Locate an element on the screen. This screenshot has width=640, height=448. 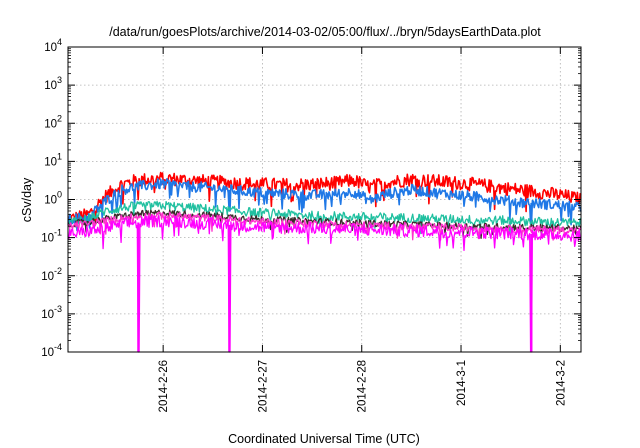
y-tick-label: 10¹ is located at coordinates (53, 159).